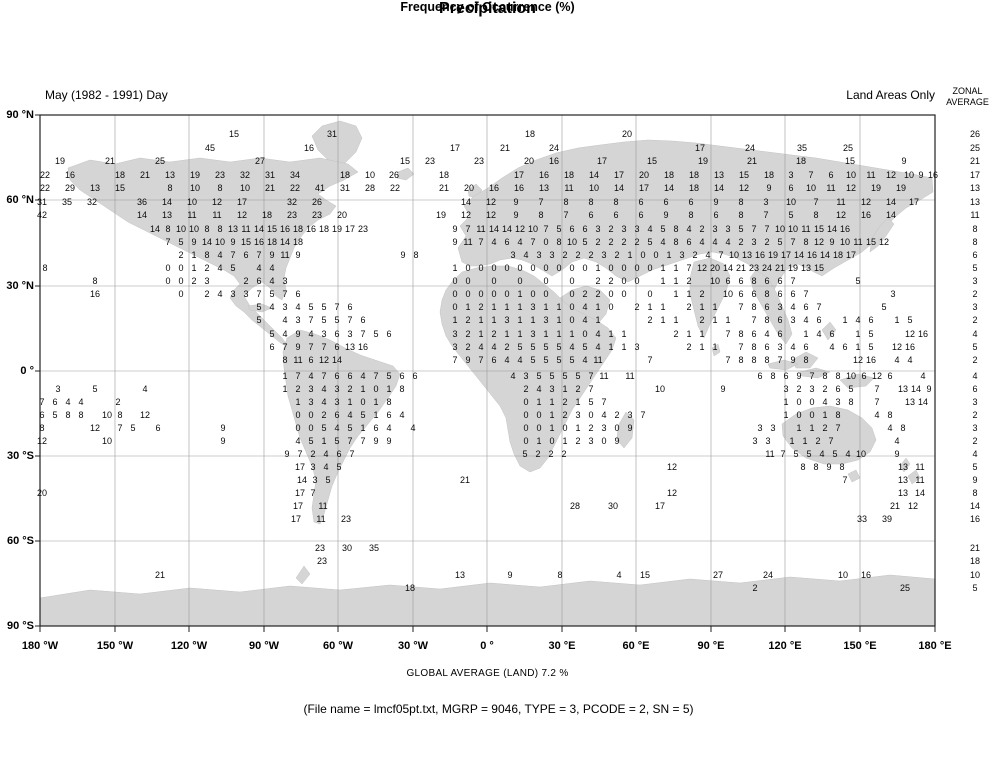  What do you see at coordinates (975, 548) in the screenshot?
I see `zonal-average-value: 21` at bounding box center [975, 548].